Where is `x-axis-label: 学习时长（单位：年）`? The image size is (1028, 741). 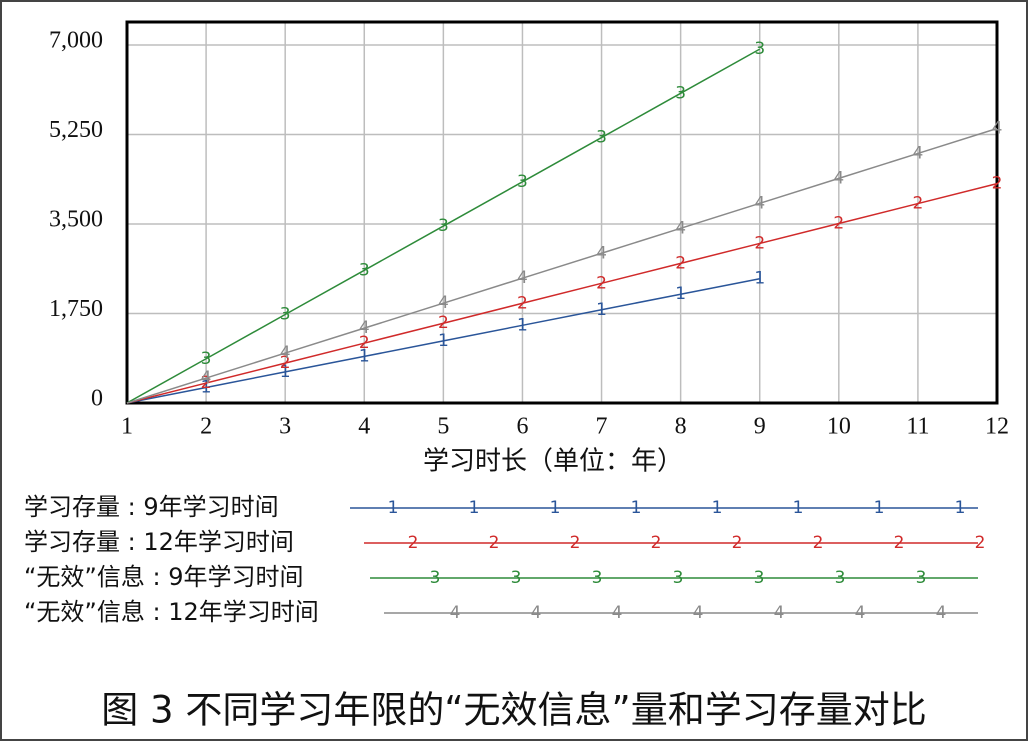
x-axis-label: 学习时长（单位：年） is located at coordinates (553, 462).